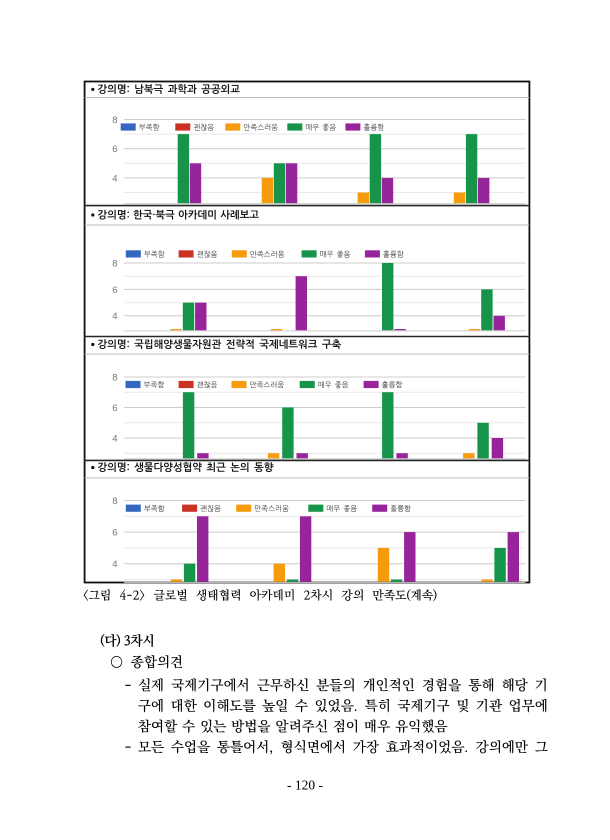  Describe the element at coordinates (305, 785) in the screenshot. I see `svg-text: - 120 -` at that location.